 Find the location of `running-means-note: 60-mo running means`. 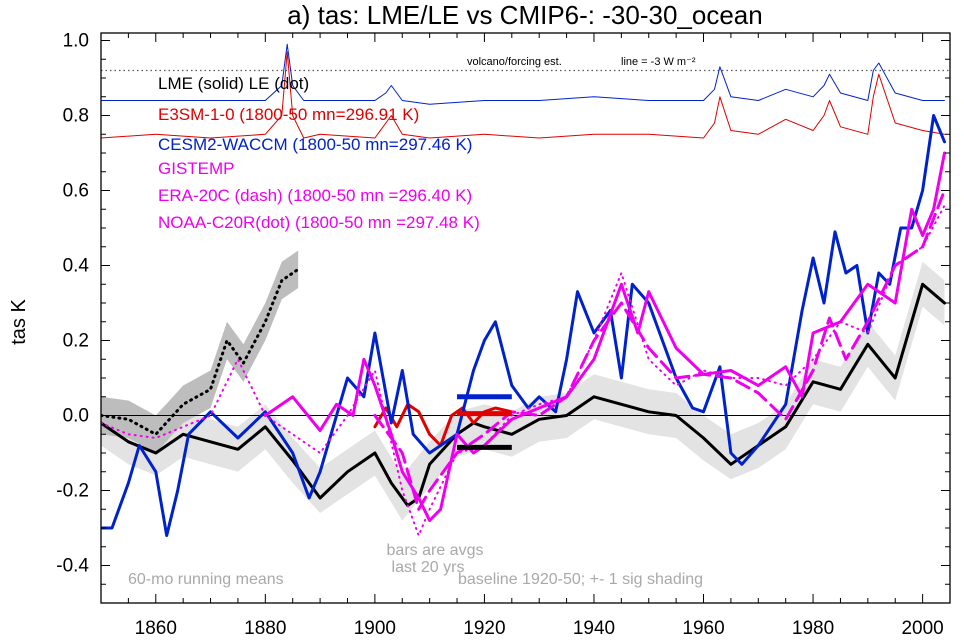

running-means-note: 60-mo running means is located at coordinates (206, 579).